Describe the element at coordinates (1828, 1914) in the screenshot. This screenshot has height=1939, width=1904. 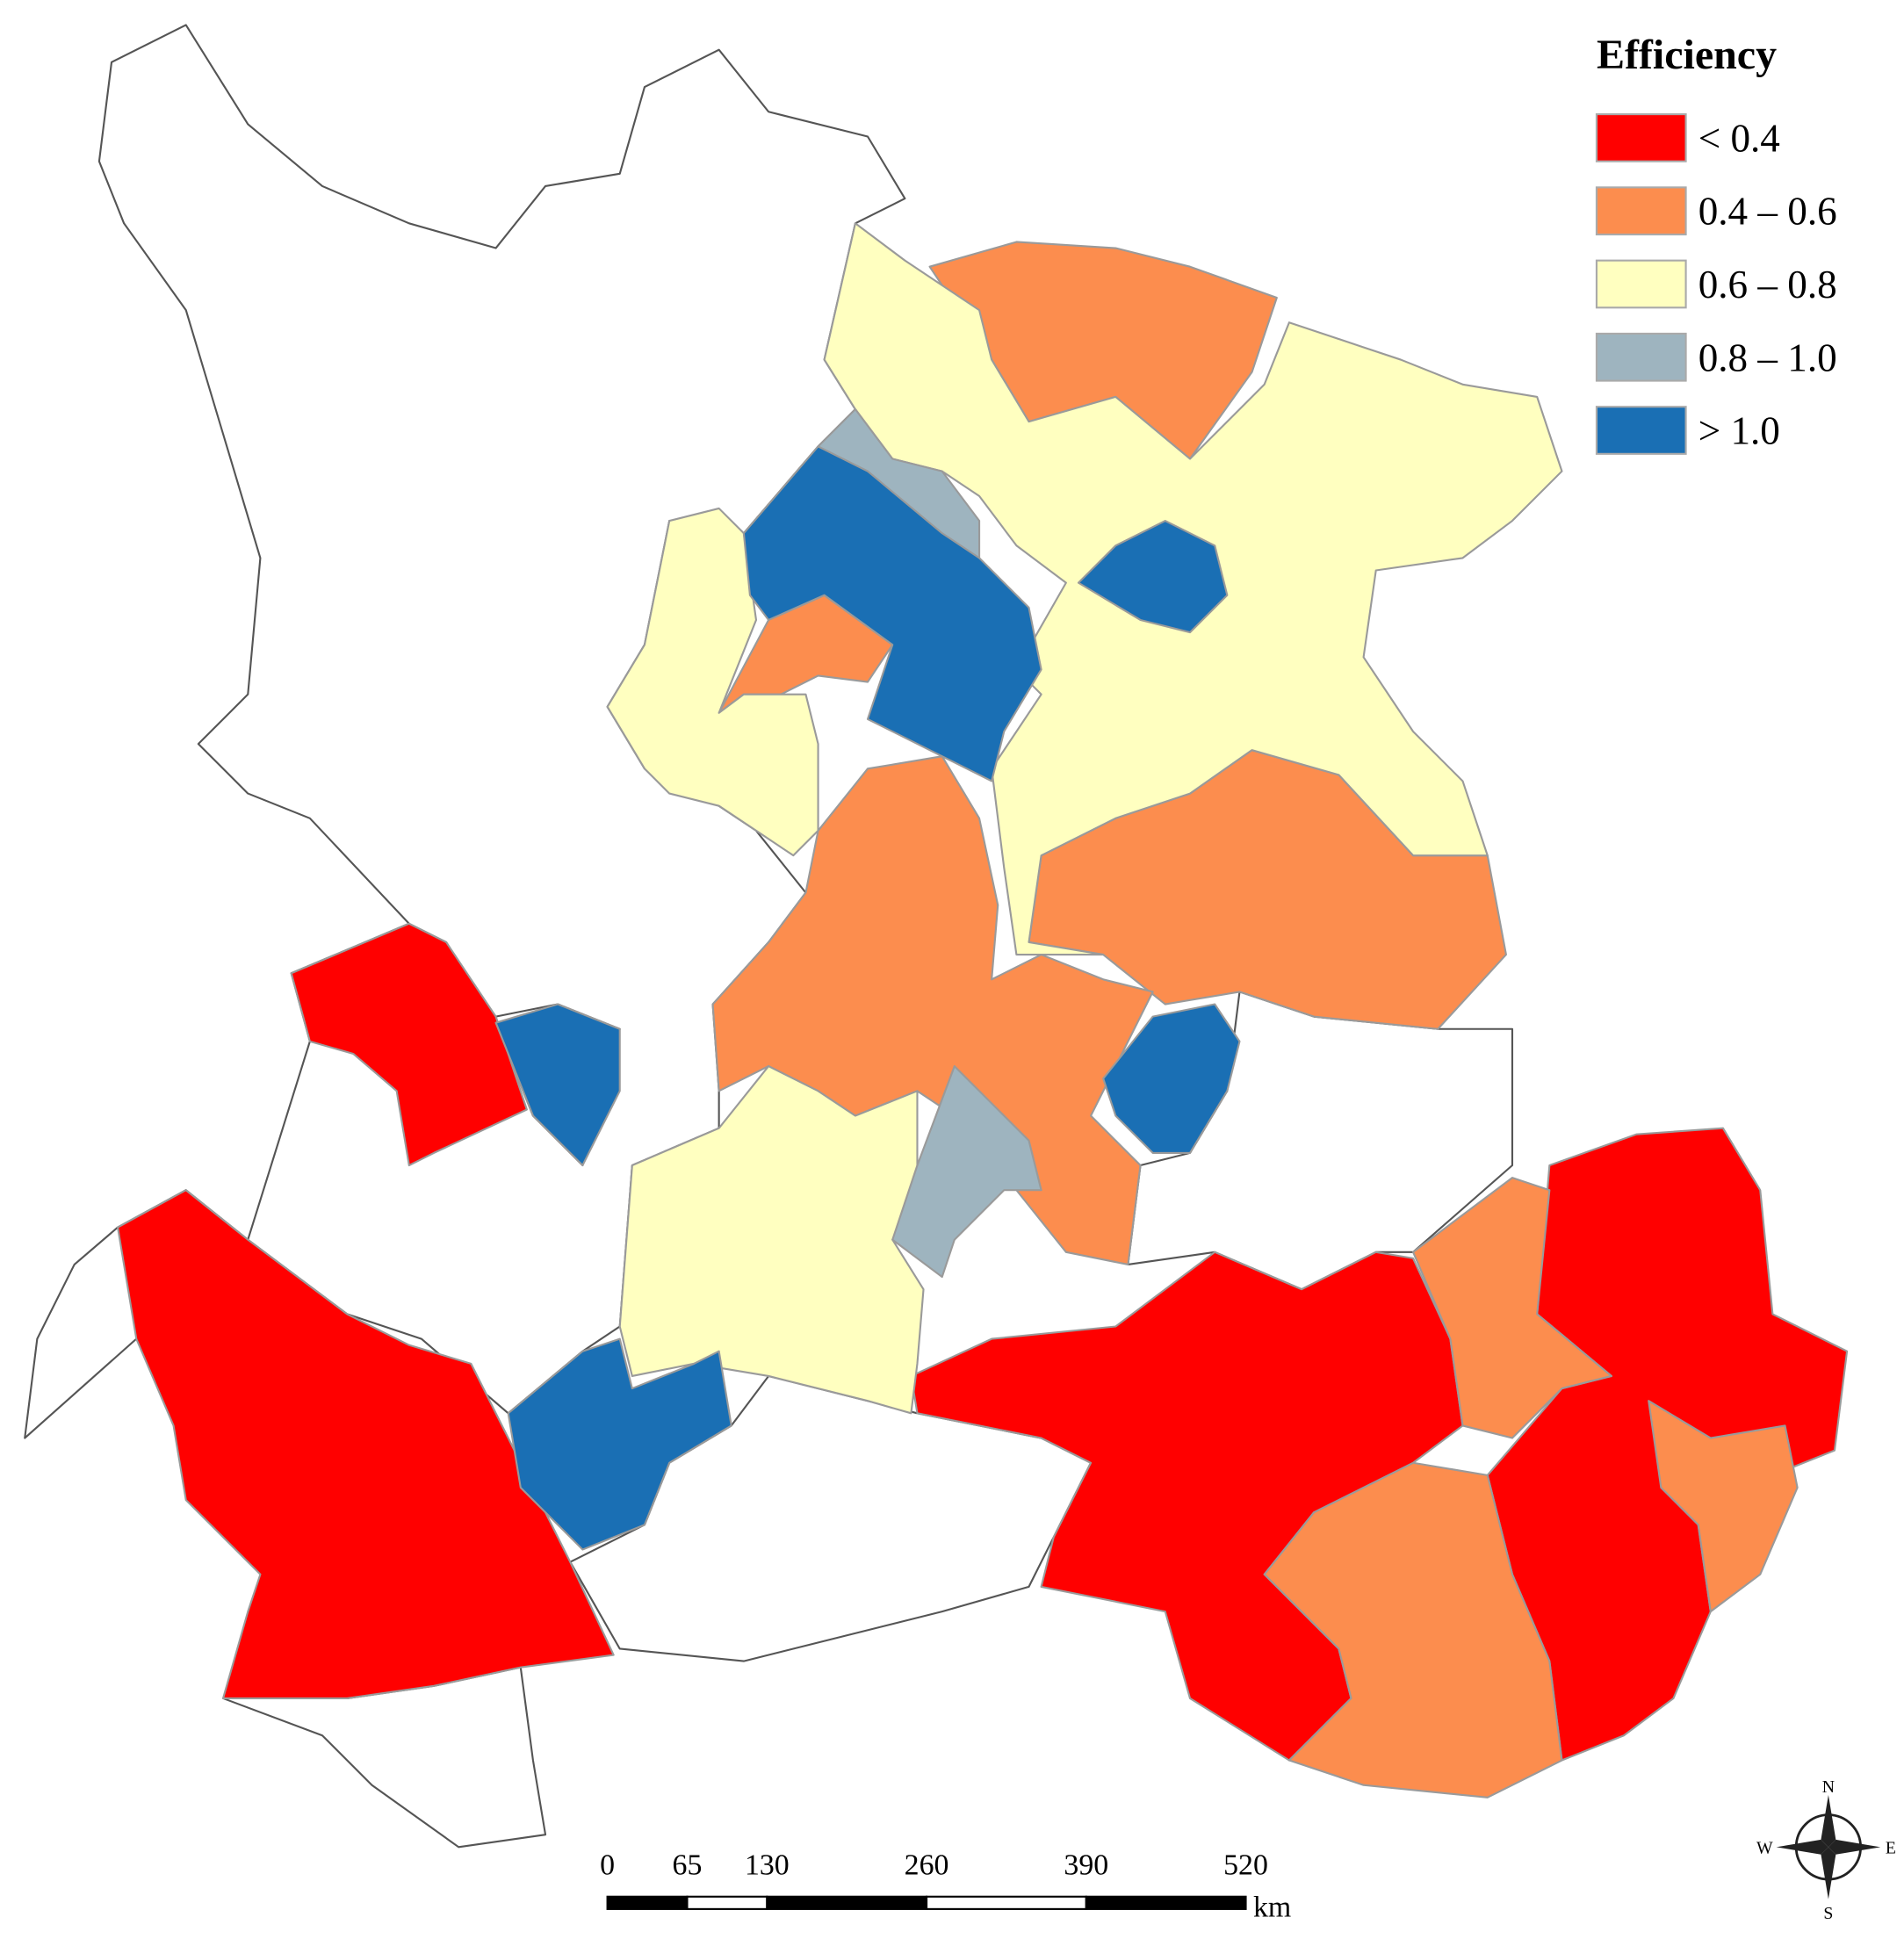
I see `compass-label: S` at that location.